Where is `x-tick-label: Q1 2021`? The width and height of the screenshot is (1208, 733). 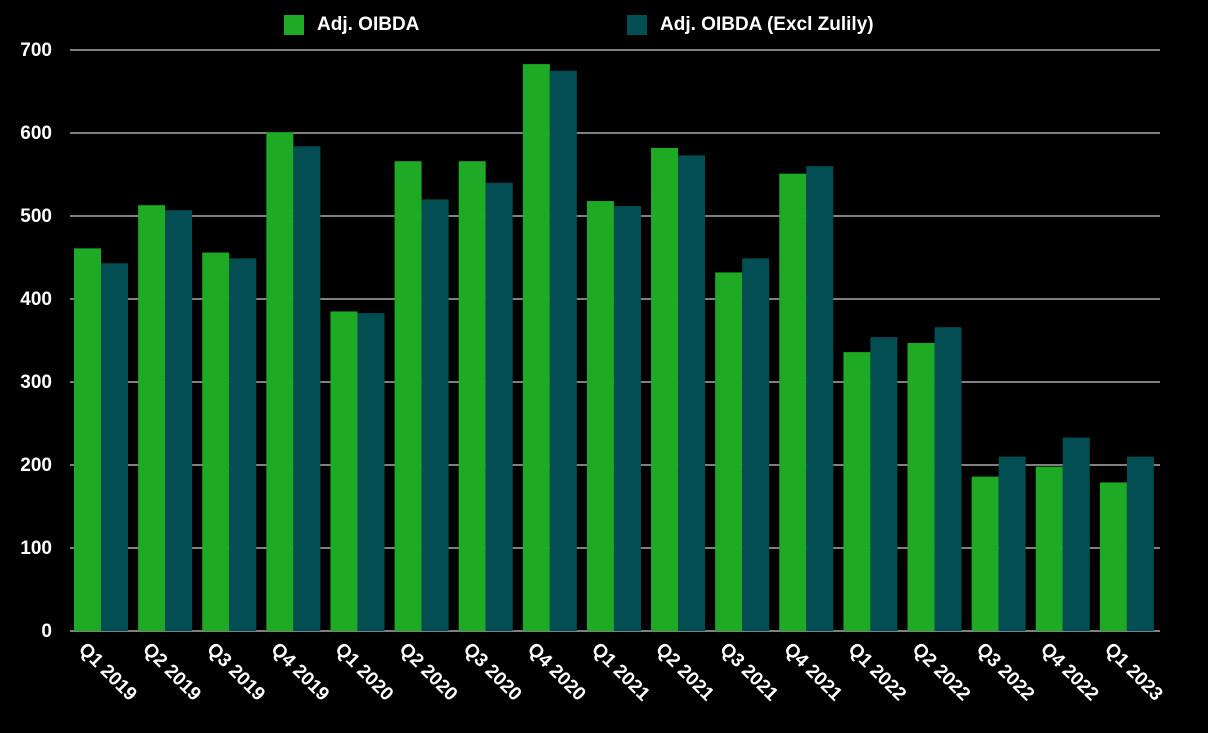 x-tick-label: Q1 2021 is located at coordinates (620, 672).